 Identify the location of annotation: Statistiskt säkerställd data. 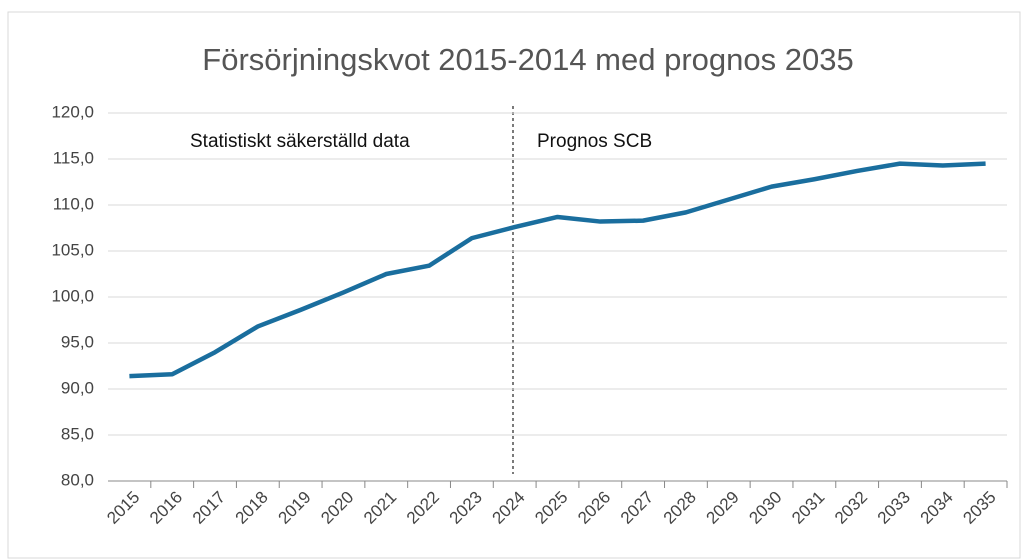
(300, 141).